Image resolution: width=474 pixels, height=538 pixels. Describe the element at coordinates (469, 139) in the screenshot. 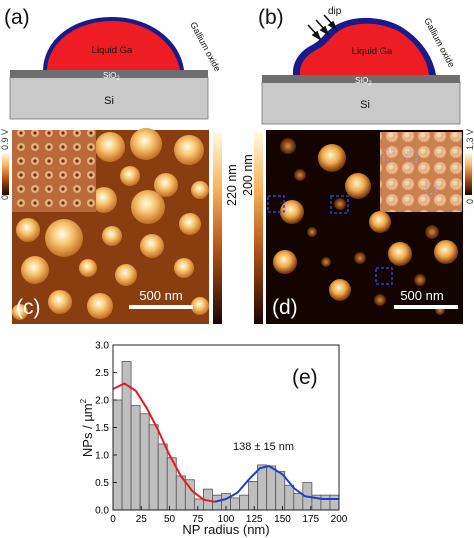

I see `inset-colorbar-top-label: 1.3 V` at that location.